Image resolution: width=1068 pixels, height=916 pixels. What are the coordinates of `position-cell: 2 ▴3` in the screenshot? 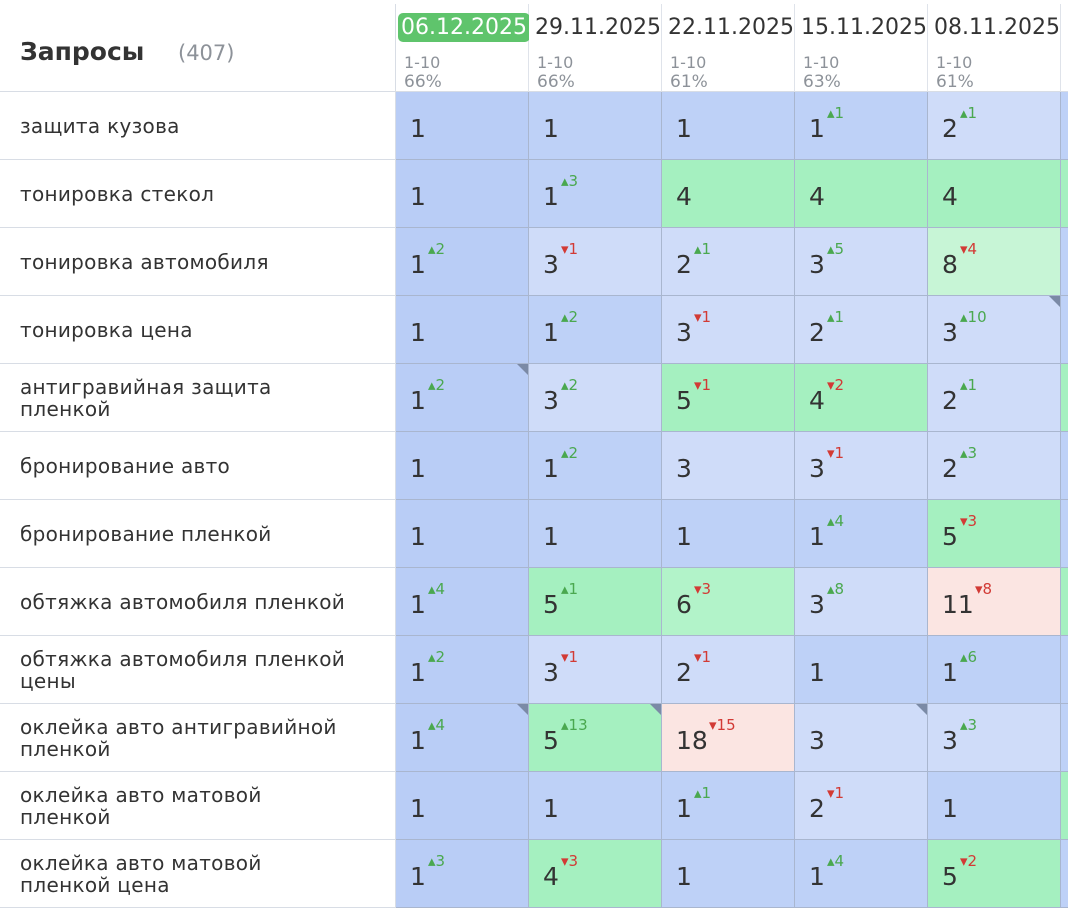 It's located at (994, 466).